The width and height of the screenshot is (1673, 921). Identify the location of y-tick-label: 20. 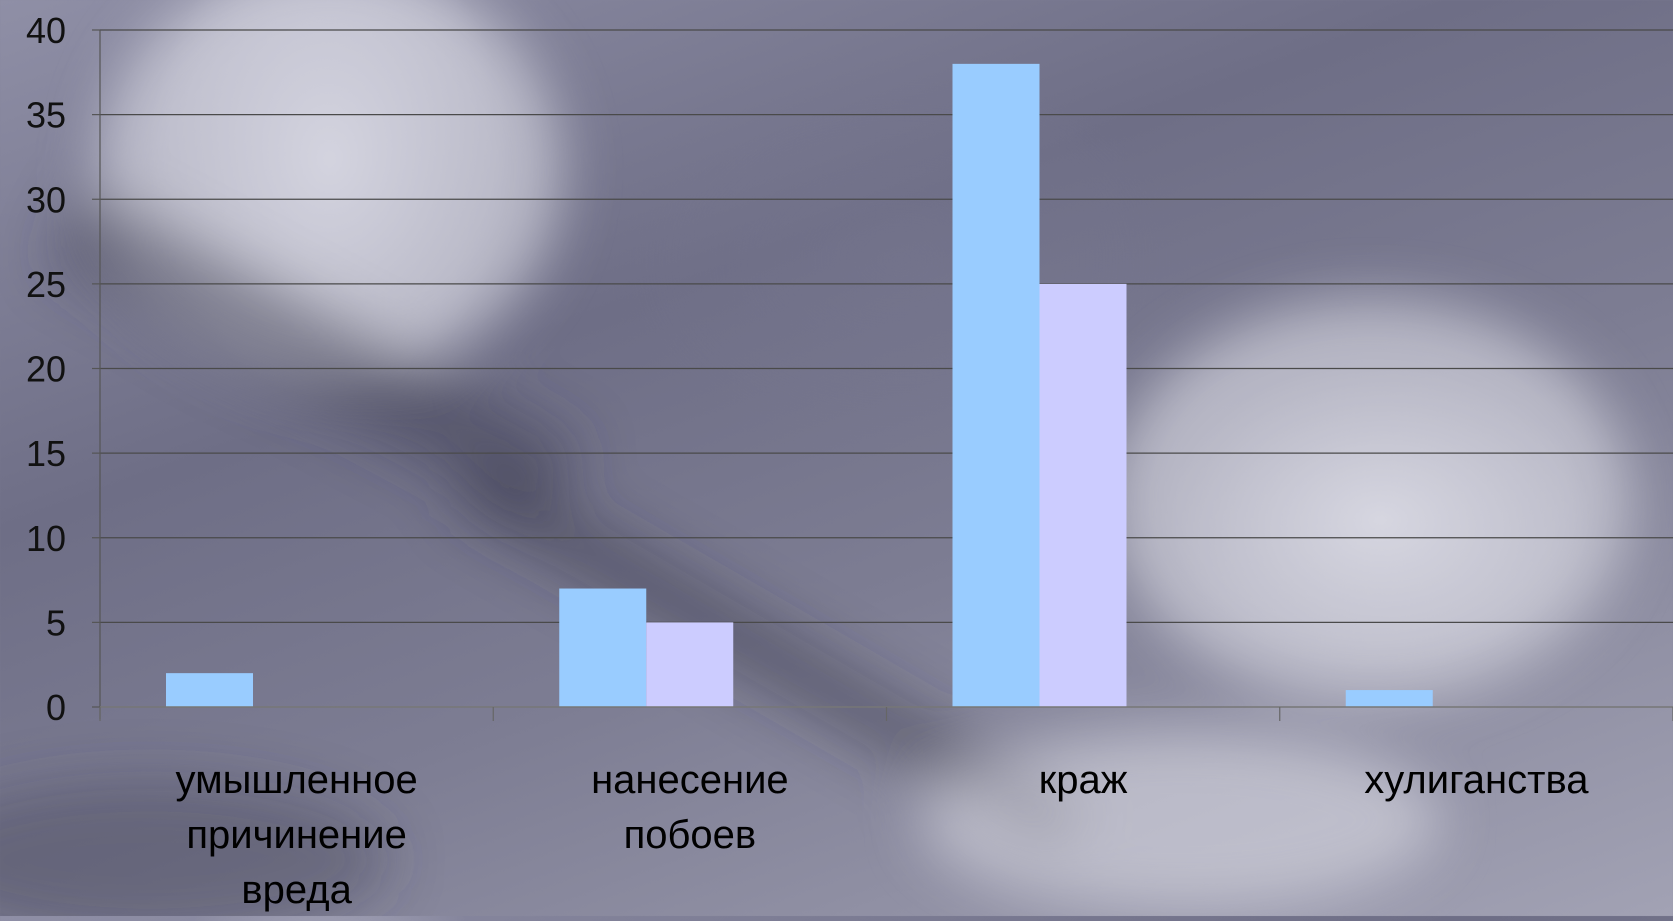
(46, 369).